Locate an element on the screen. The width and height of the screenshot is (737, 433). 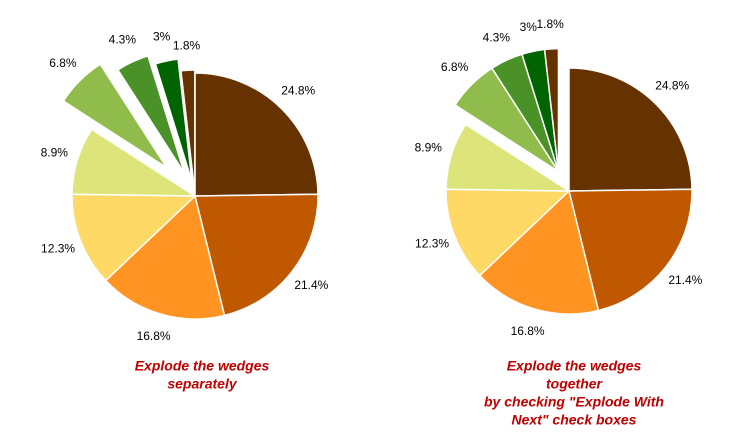
chart-title: separately is located at coordinates (202, 384).